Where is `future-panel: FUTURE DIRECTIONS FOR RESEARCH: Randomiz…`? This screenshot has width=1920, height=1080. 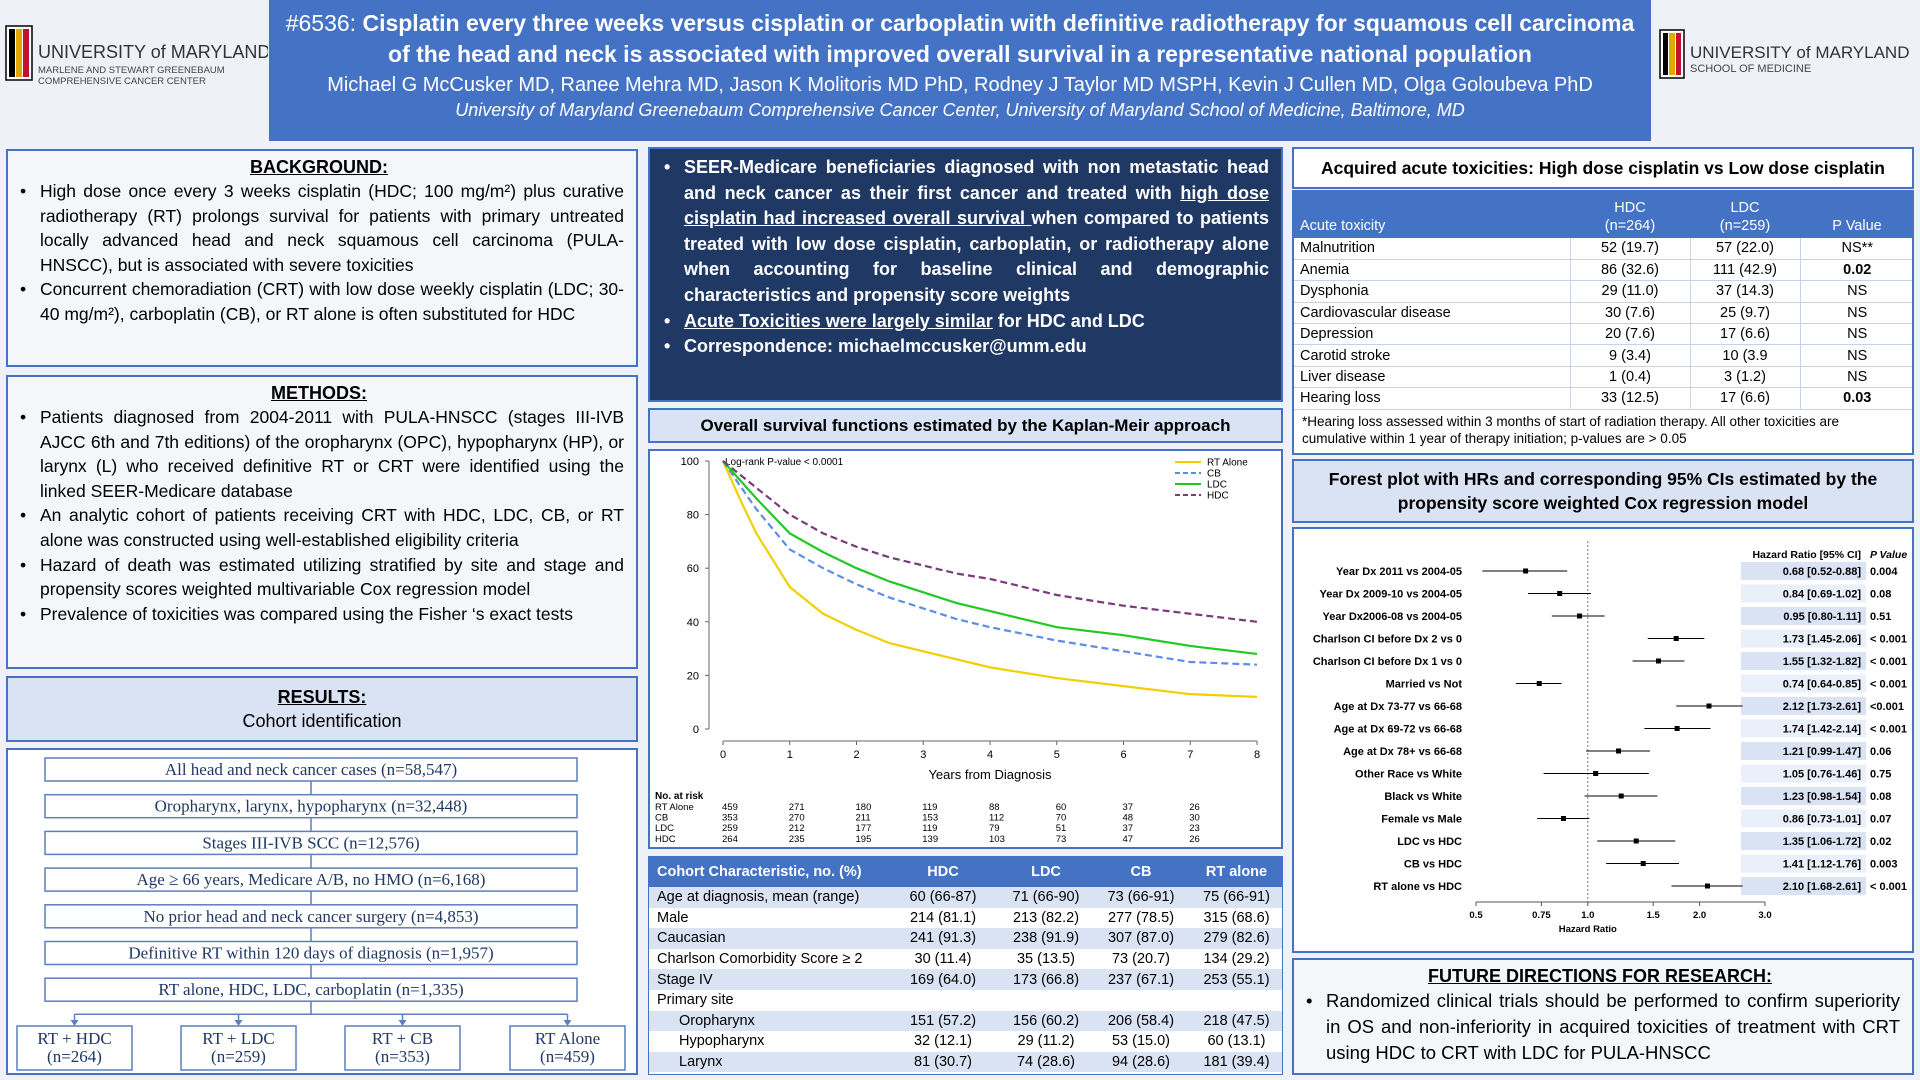 future-panel: FUTURE DIRECTIONS FOR RESEARCH: Randomiz… is located at coordinates (1603, 1016).